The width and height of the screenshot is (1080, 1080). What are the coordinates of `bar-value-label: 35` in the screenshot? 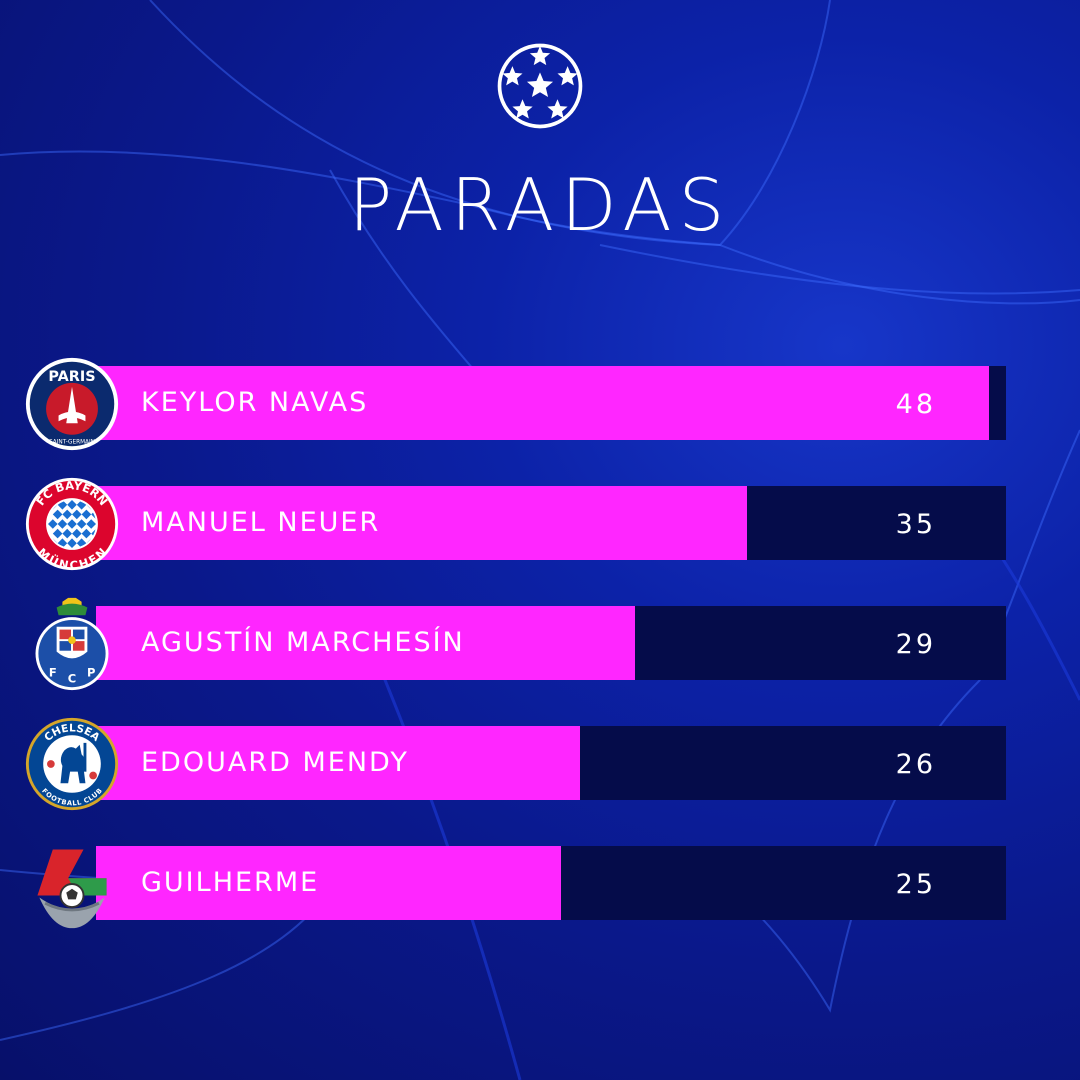 It's located at (915, 524).